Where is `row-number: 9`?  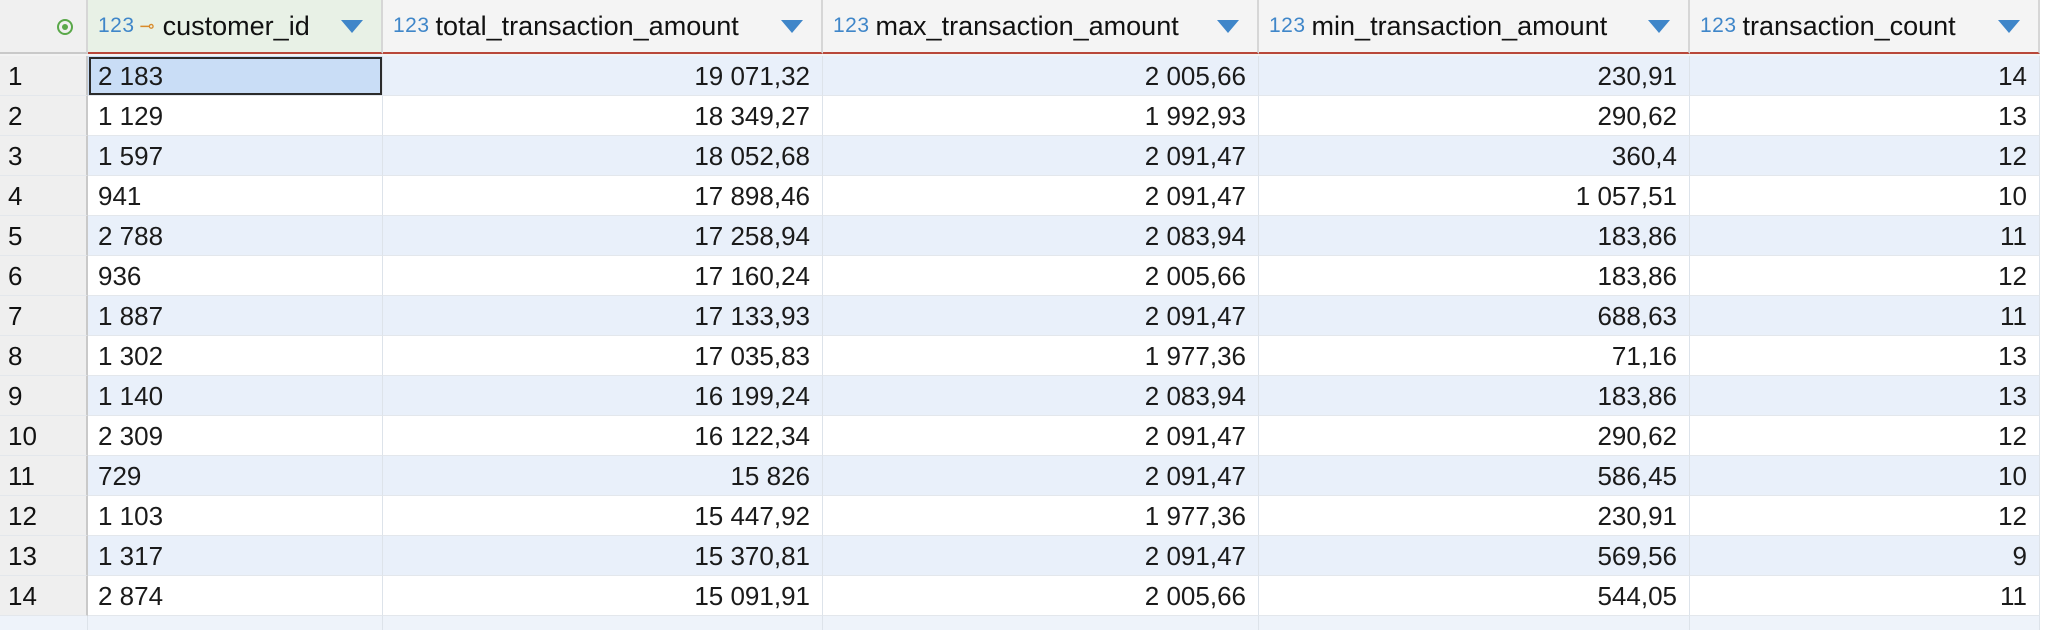
row-number: 9 is located at coordinates (44, 396).